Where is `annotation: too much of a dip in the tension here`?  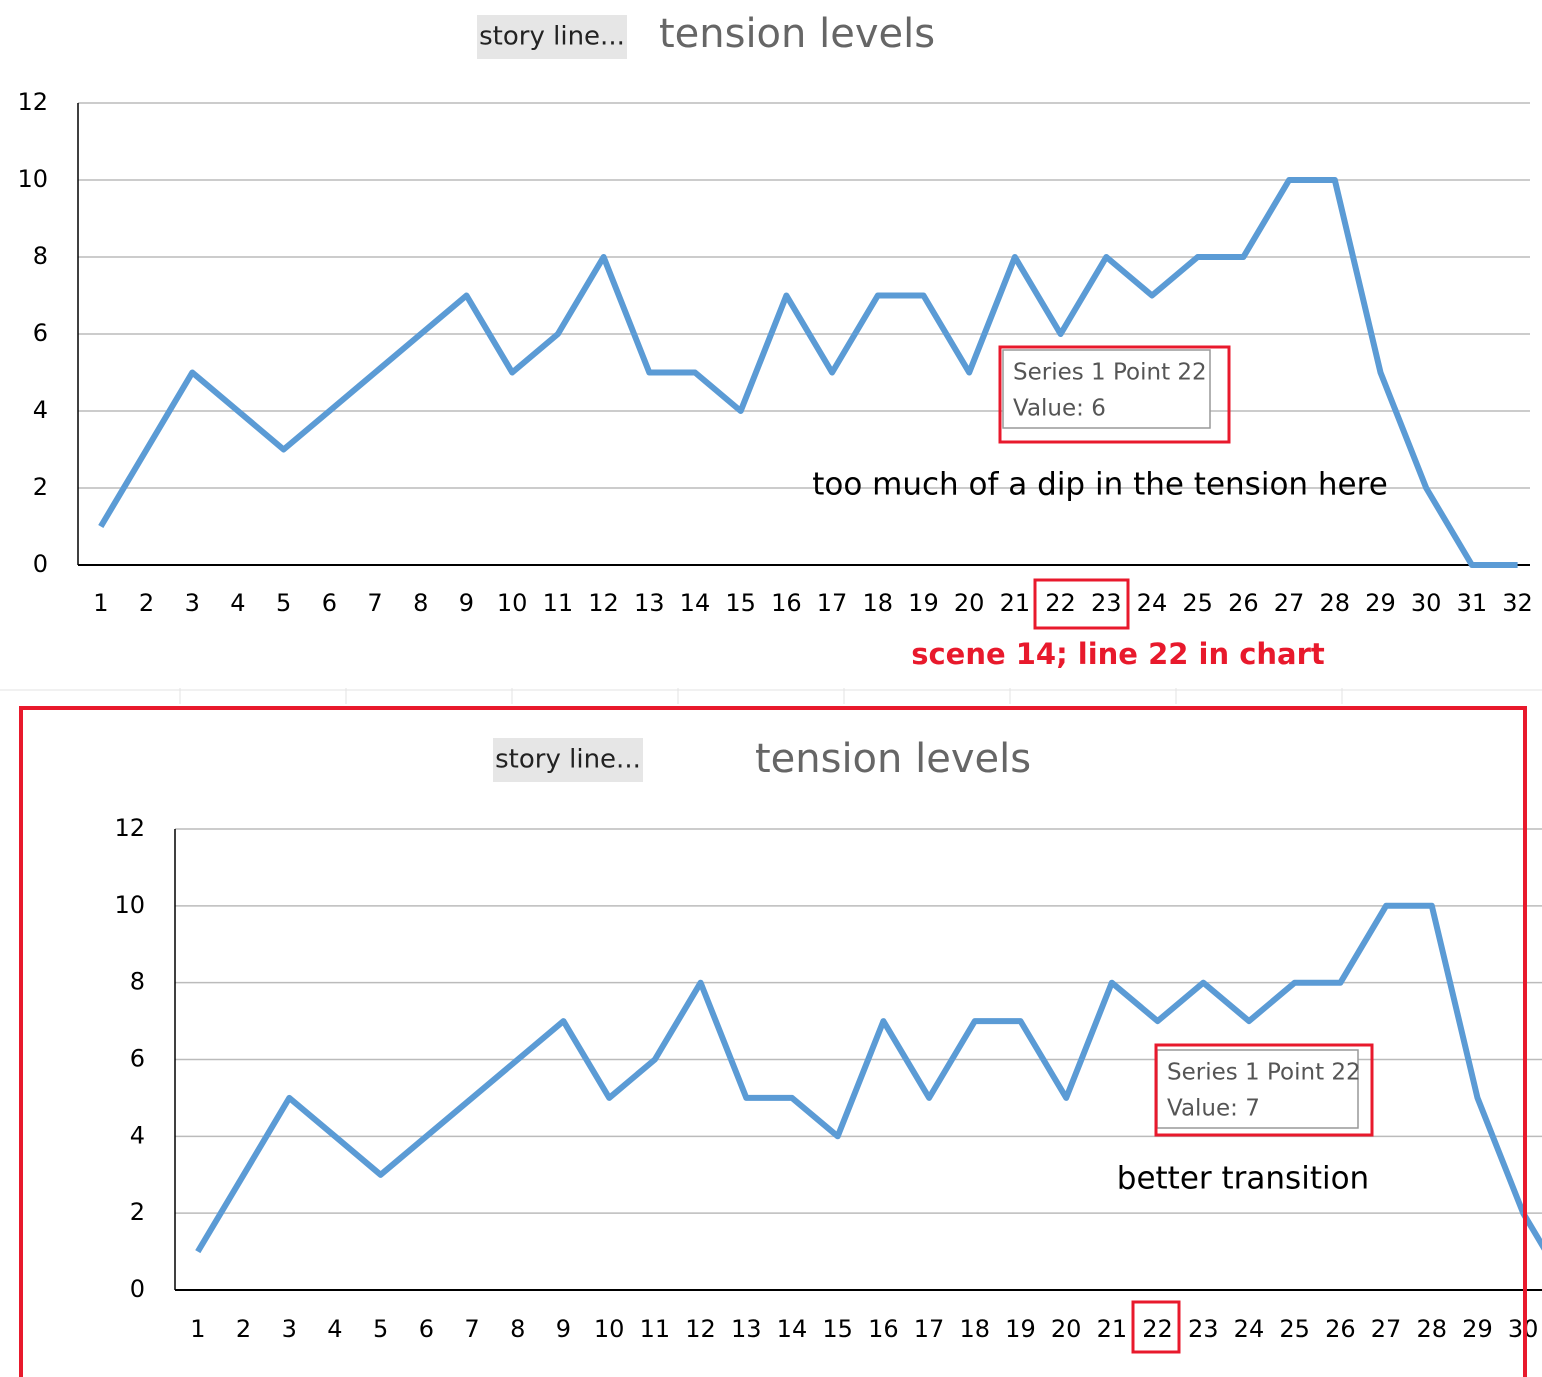
annotation: too much of a dip in the tension here is located at coordinates (1100, 485).